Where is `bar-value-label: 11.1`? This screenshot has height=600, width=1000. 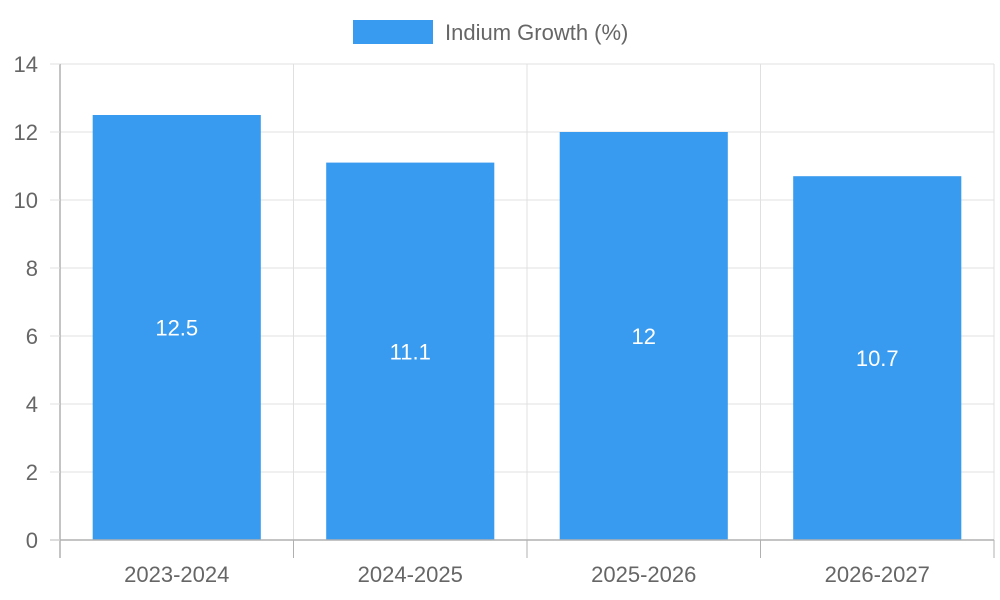
bar-value-label: 11.1 is located at coordinates (410, 351).